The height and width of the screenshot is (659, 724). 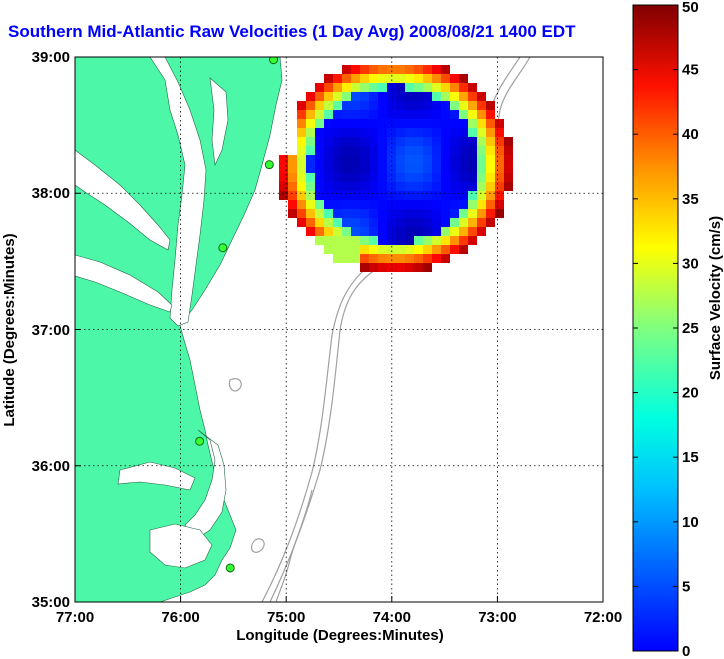 What do you see at coordinates (392, 617) in the screenshot?
I see `x-tick-label: 74:00` at bounding box center [392, 617].